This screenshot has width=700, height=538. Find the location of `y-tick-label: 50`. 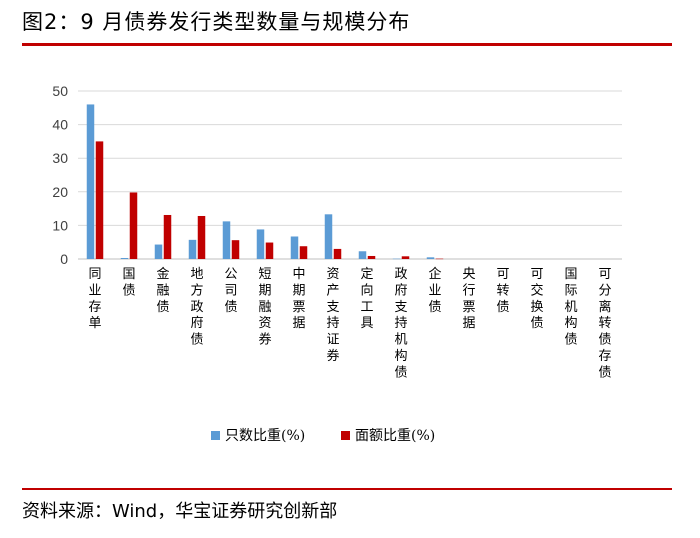

y-tick-label: 50 is located at coordinates (60, 91).